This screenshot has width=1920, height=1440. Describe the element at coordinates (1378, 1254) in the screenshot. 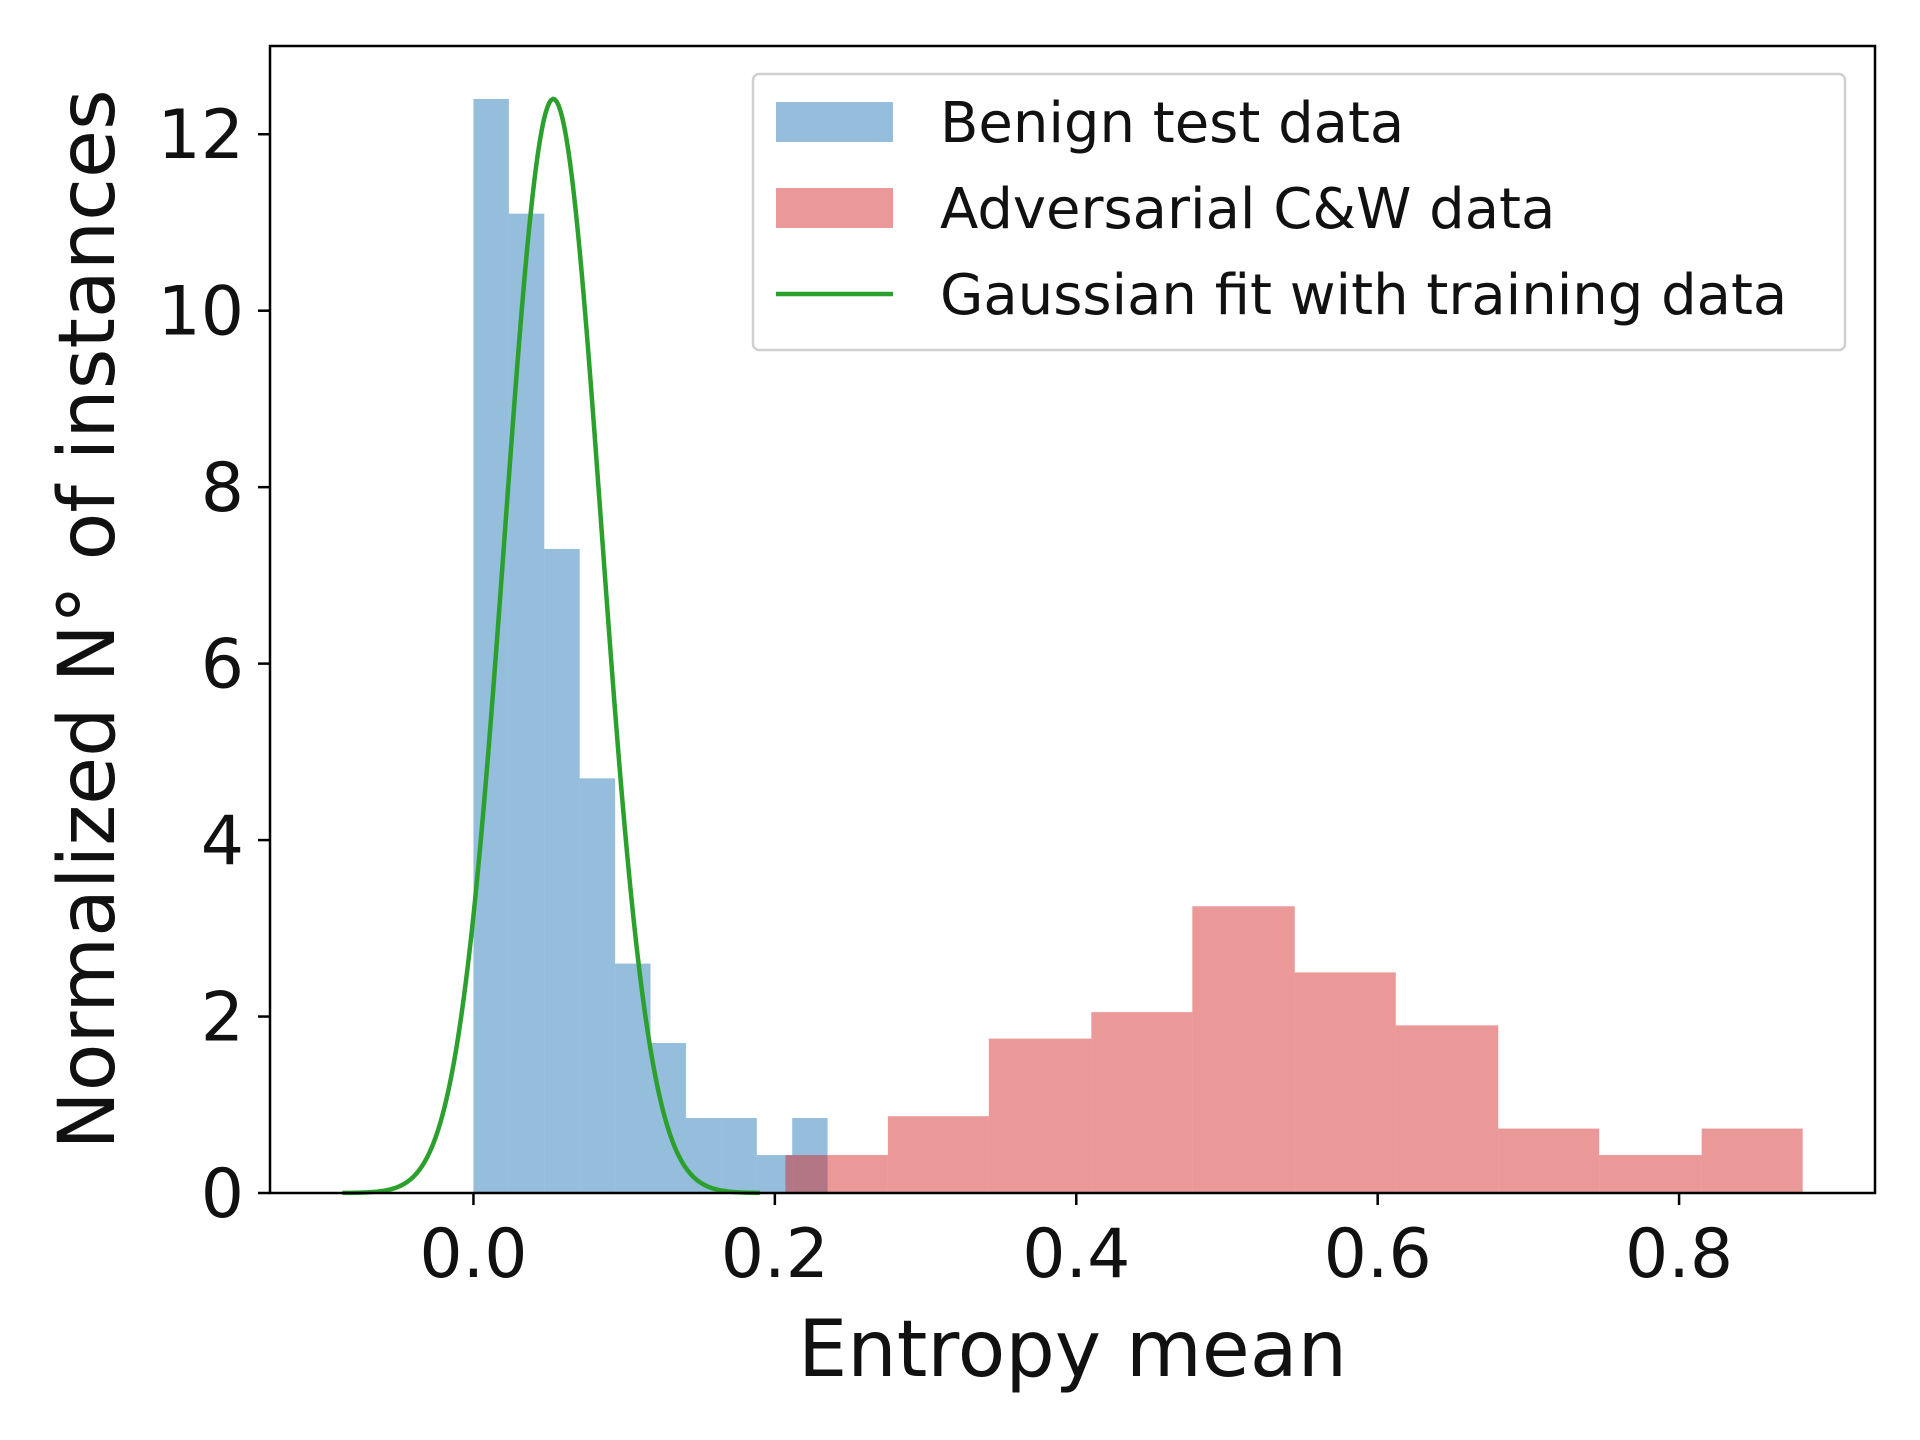

I see `x-tick-label: 0.6` at that location.